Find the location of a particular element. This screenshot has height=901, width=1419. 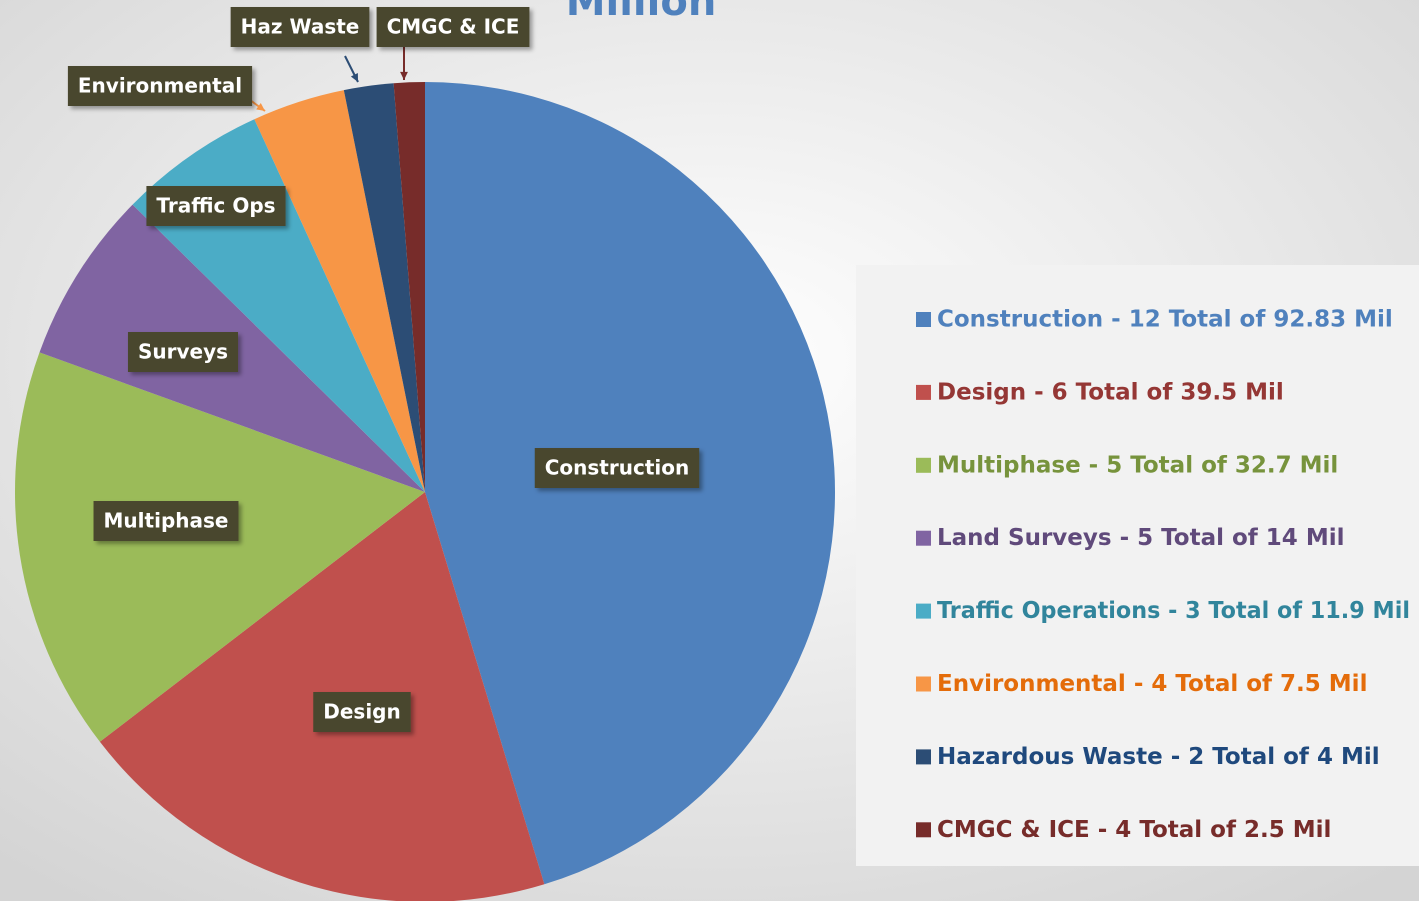

data-label-text: CMGC & ICE is located at coordinates (453, 27).